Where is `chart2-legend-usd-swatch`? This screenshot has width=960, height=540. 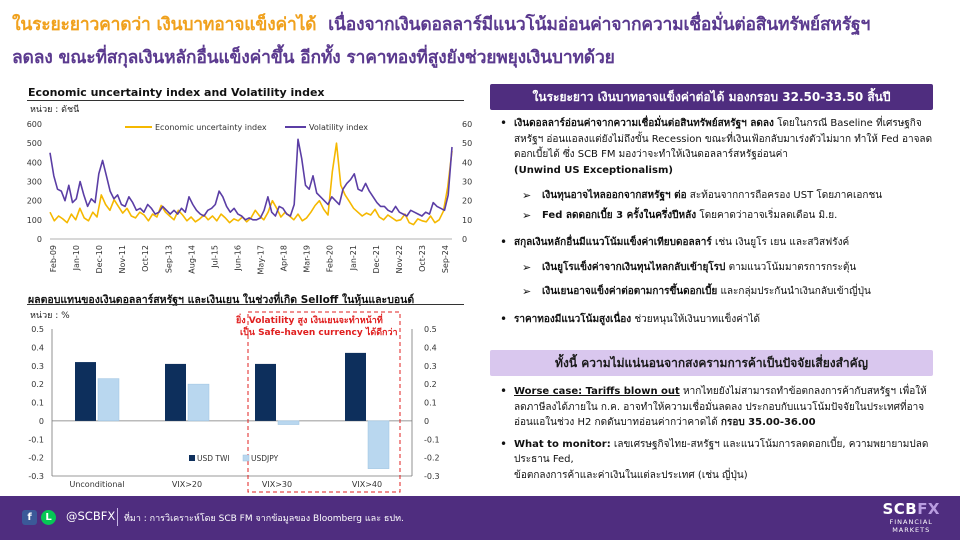 chart2-legend-usd-swatch is located at coordinates (192, 458).